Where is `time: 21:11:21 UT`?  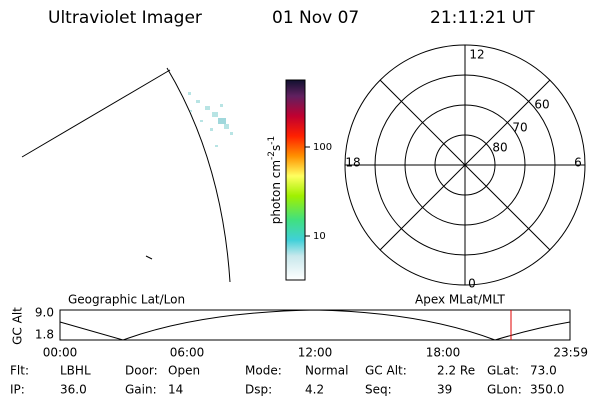 time: 21:11:21 UT is located at coordinates (482, 18).